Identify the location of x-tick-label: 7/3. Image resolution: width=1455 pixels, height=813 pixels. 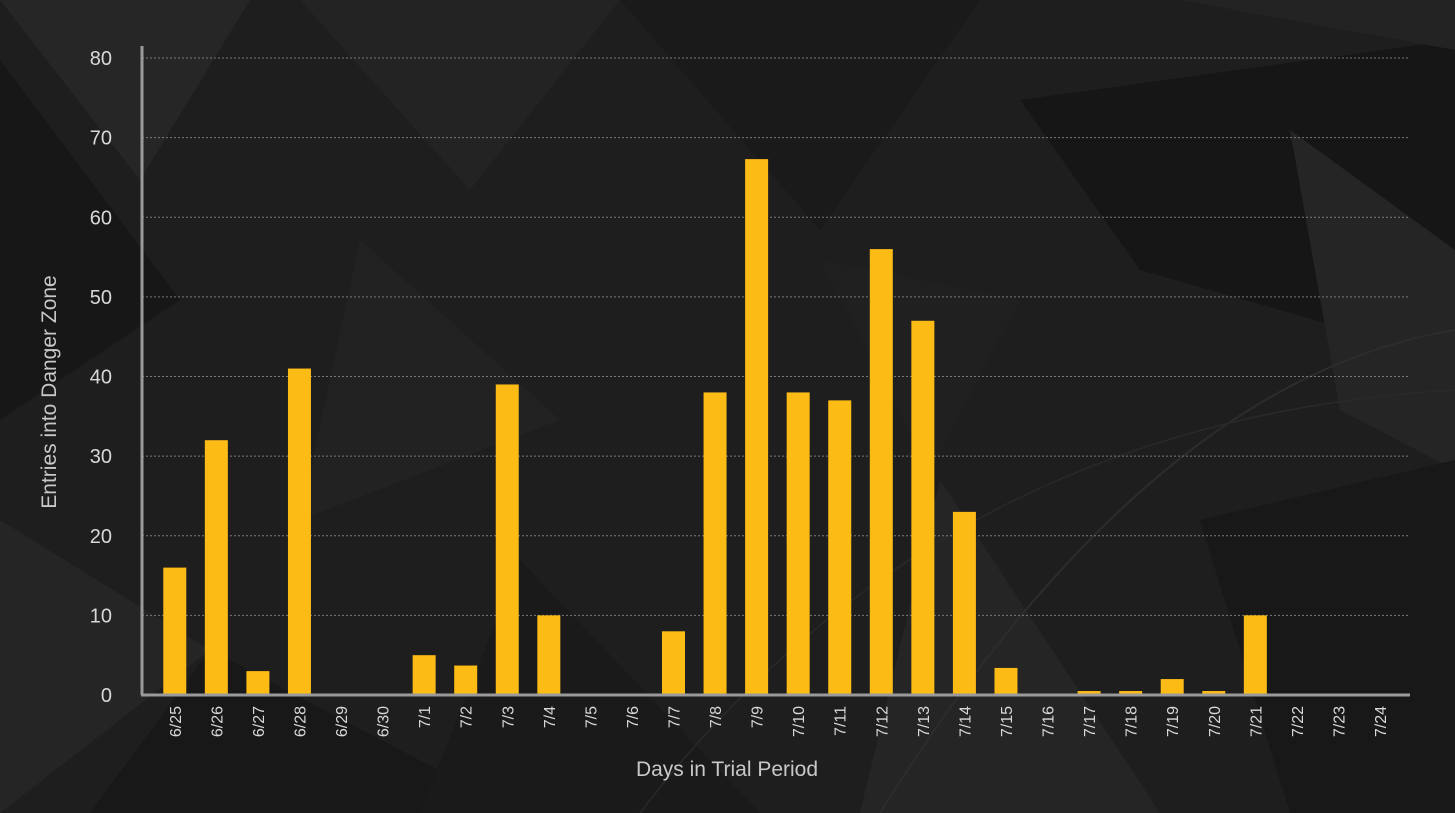
(508, 717).